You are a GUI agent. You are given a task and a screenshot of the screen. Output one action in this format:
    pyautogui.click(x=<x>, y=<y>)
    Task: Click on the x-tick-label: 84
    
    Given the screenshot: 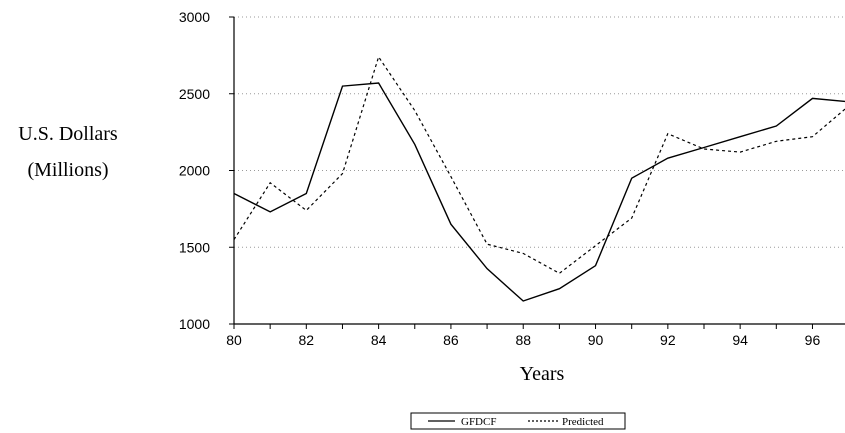 What is the action you would take?
    pyautogui.click(x=379, y=340)
    